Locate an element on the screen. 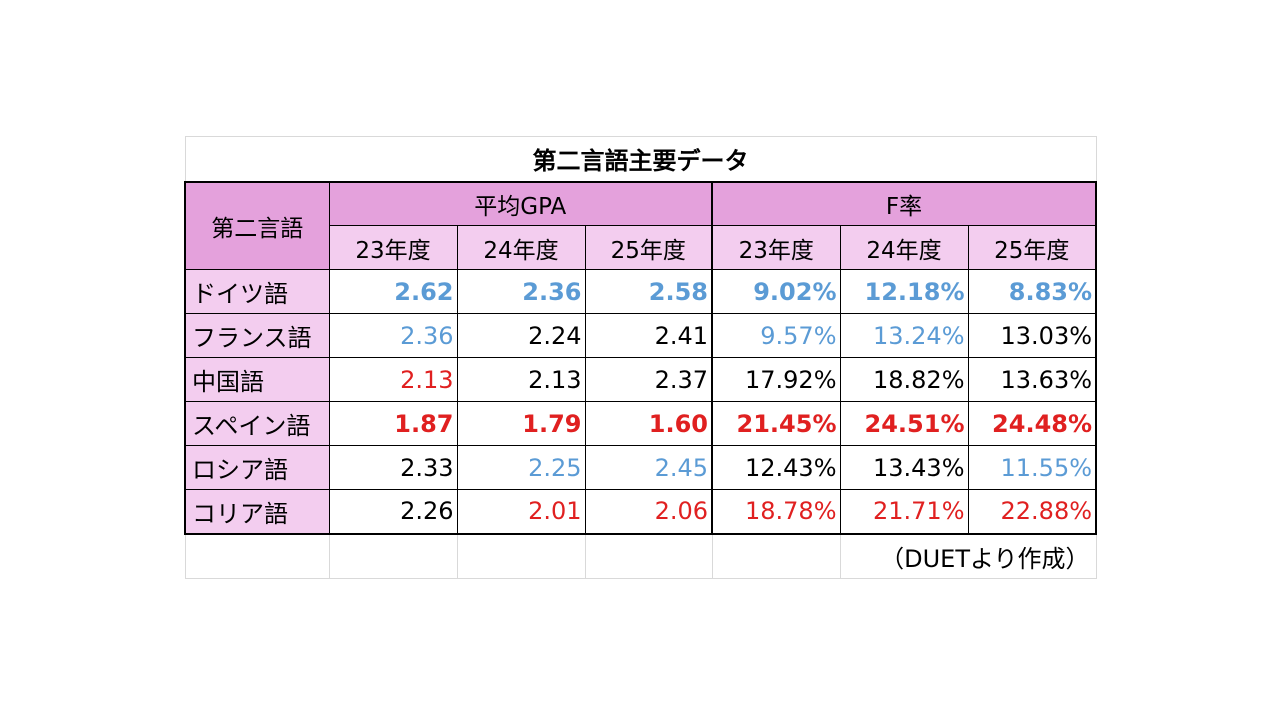 This screenshot has width=1280, height=720. title-row: 第二言語主要データ is located at coordinates (640, 159).